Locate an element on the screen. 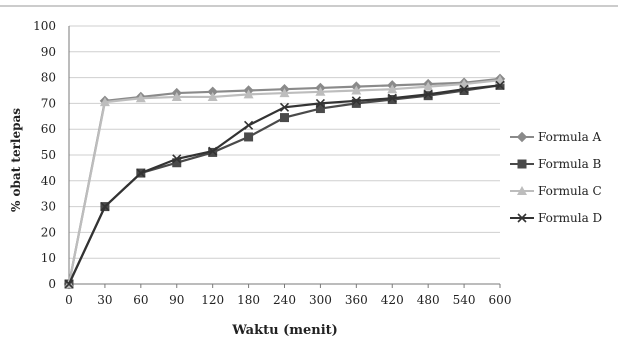 This screenshot has height=343, width=618. x-tick-label: 420 is located at coordinates (392, 300).